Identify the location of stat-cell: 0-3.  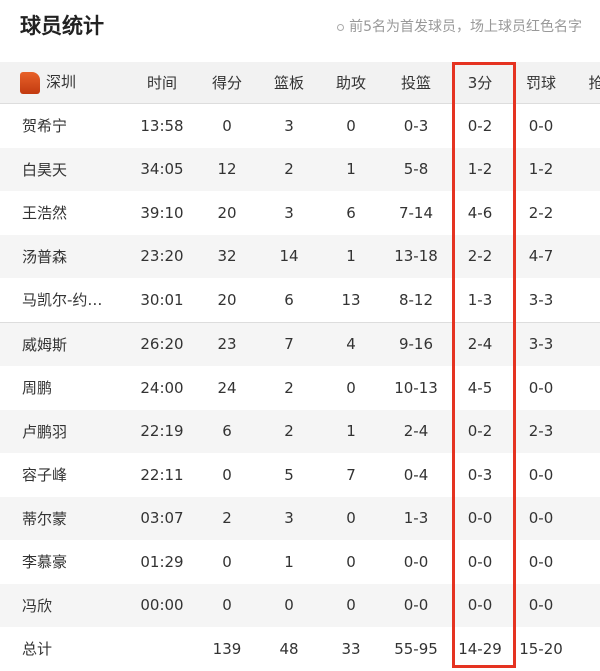
(416, 125).